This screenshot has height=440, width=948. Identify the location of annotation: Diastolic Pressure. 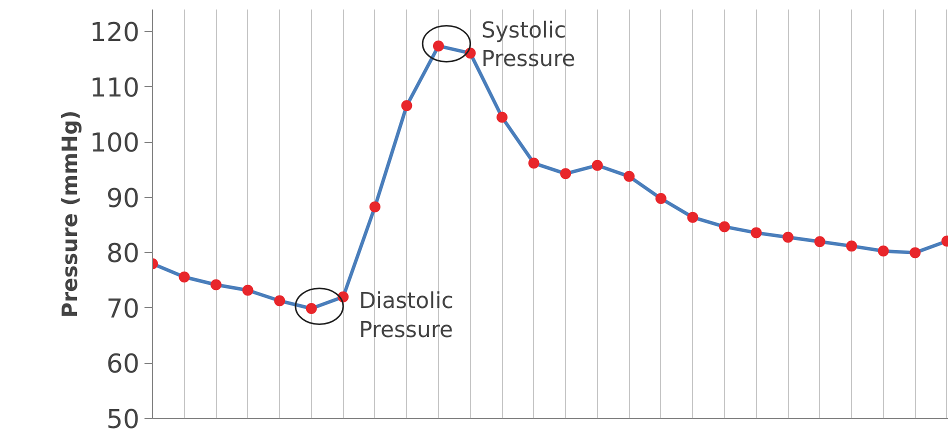
(406, 316).